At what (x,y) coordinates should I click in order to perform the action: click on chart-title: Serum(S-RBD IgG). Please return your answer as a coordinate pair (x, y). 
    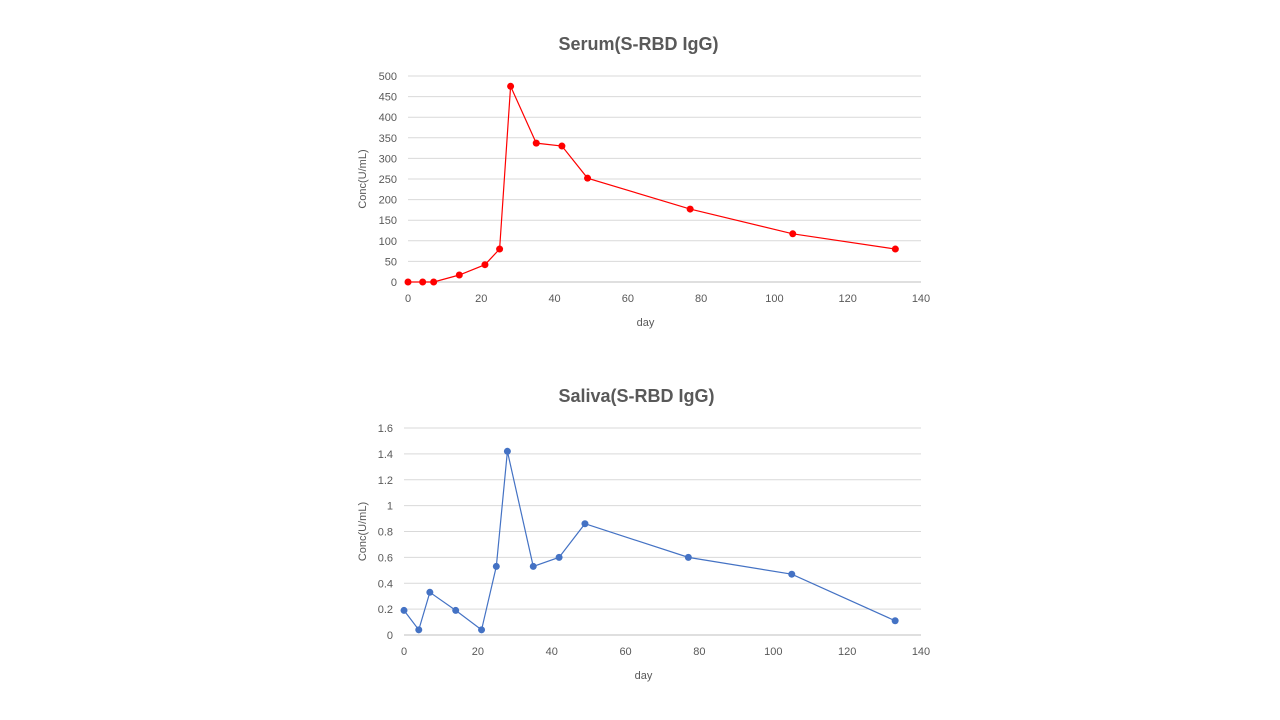
    Looking at the image, I should click on (638, 44).